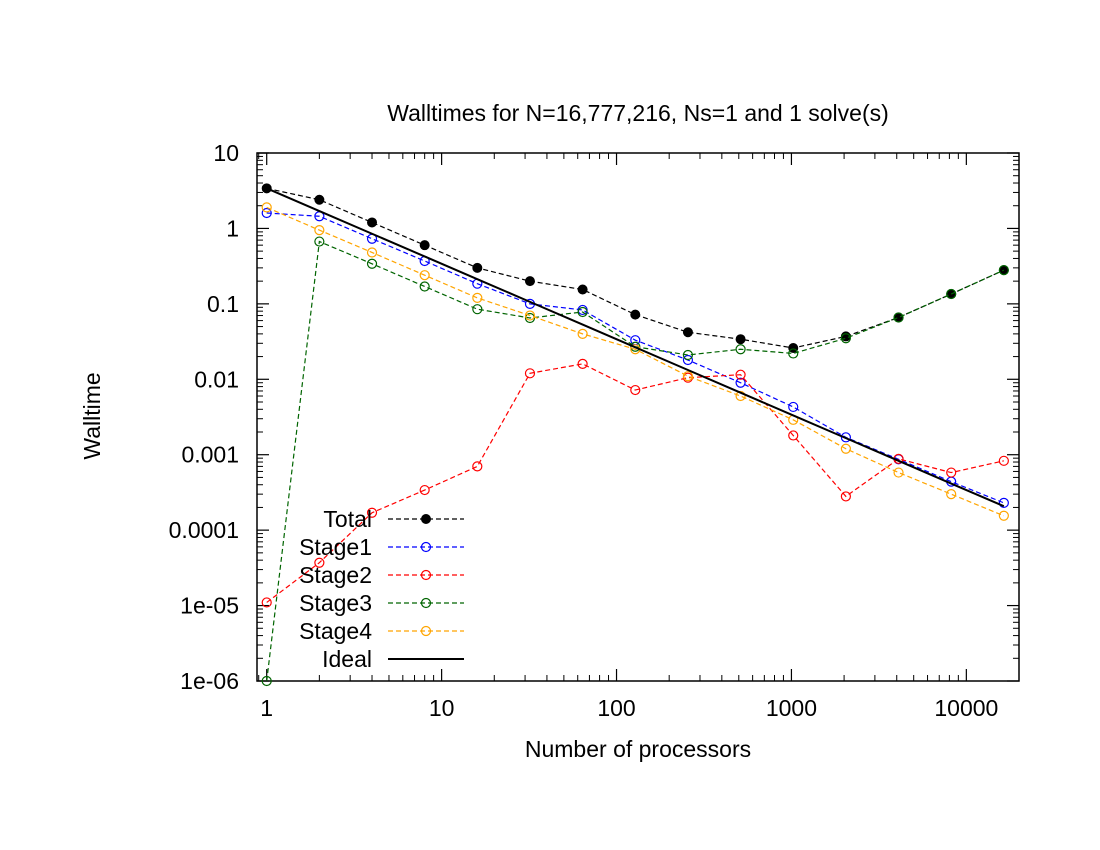 The image size is (1100, 850). Describe the element at coordinates (347, 519) in the screenshot. I see `legend-label-total: Total` at that location.